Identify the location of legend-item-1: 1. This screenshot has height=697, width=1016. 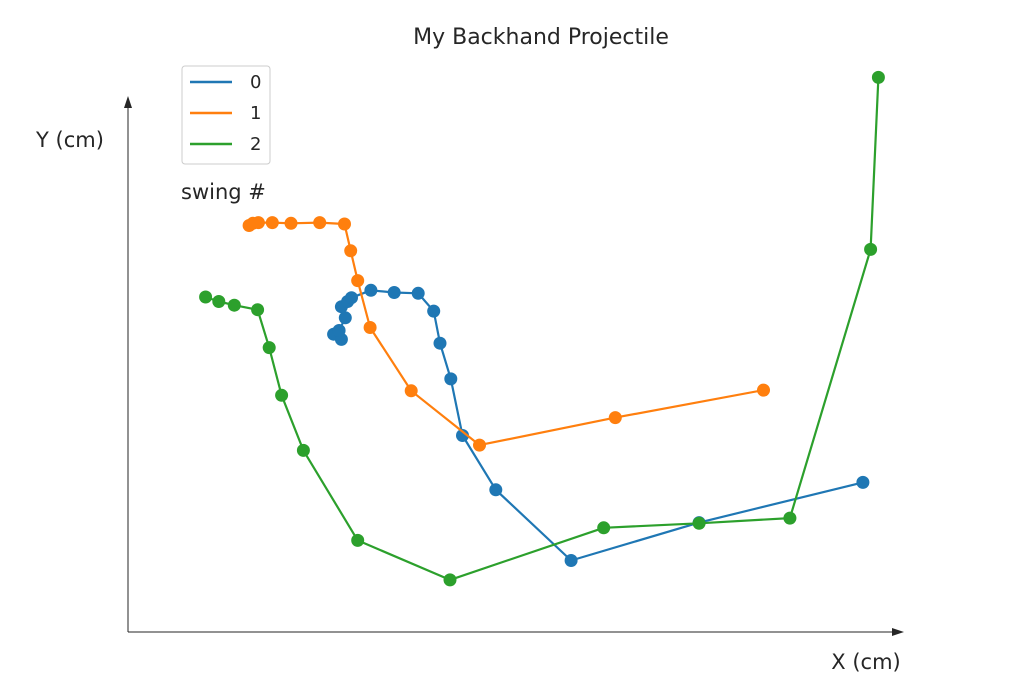
(225, 113).